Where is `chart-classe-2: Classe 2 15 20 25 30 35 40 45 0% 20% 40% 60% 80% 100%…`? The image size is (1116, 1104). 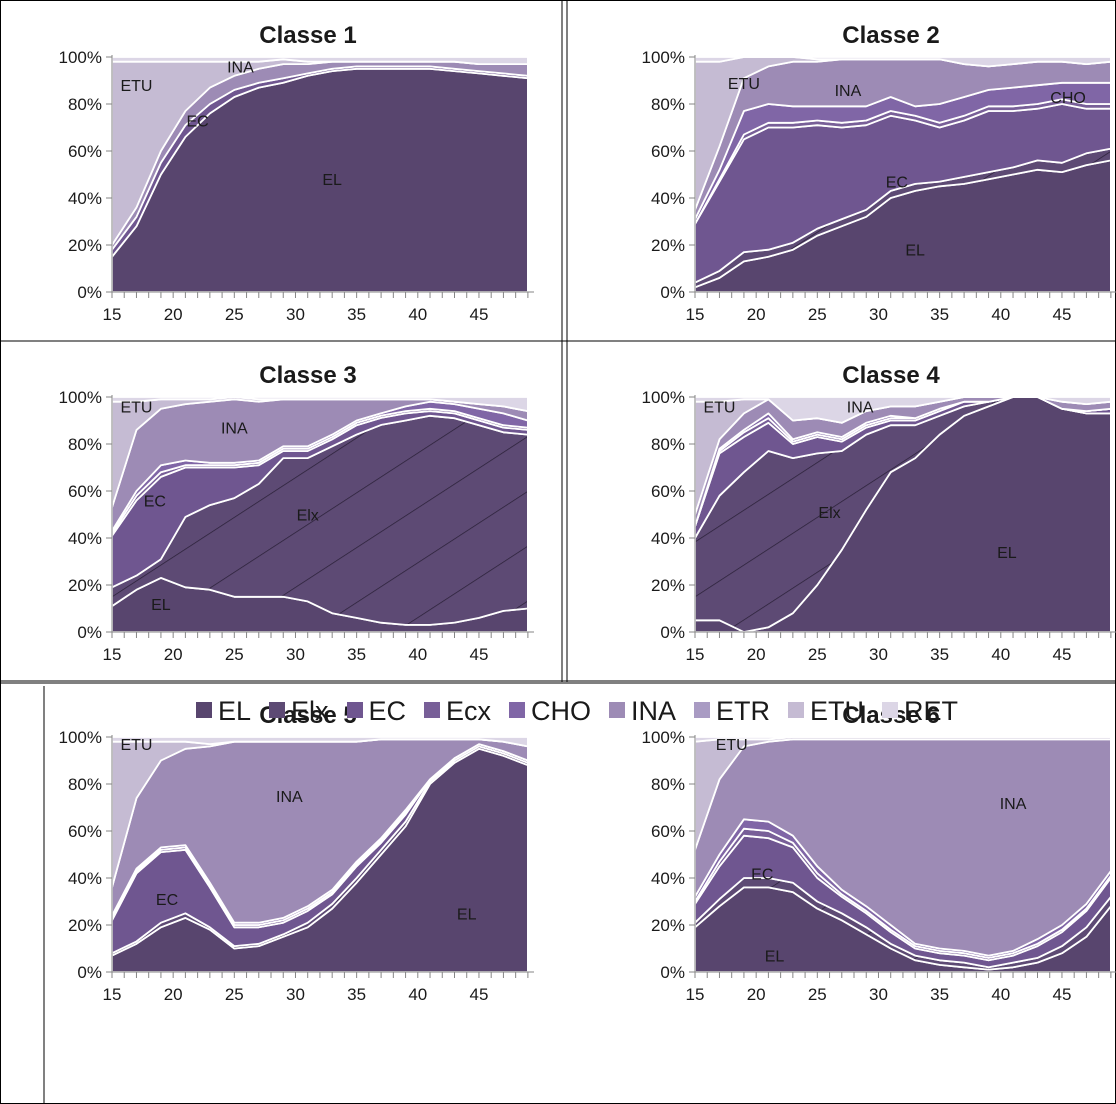
chart-classe-2: Classe 2 15 20 25 30 35 40 45 0% 20% 40% 60% 80% 100%… is located at coordinates (879, 173).